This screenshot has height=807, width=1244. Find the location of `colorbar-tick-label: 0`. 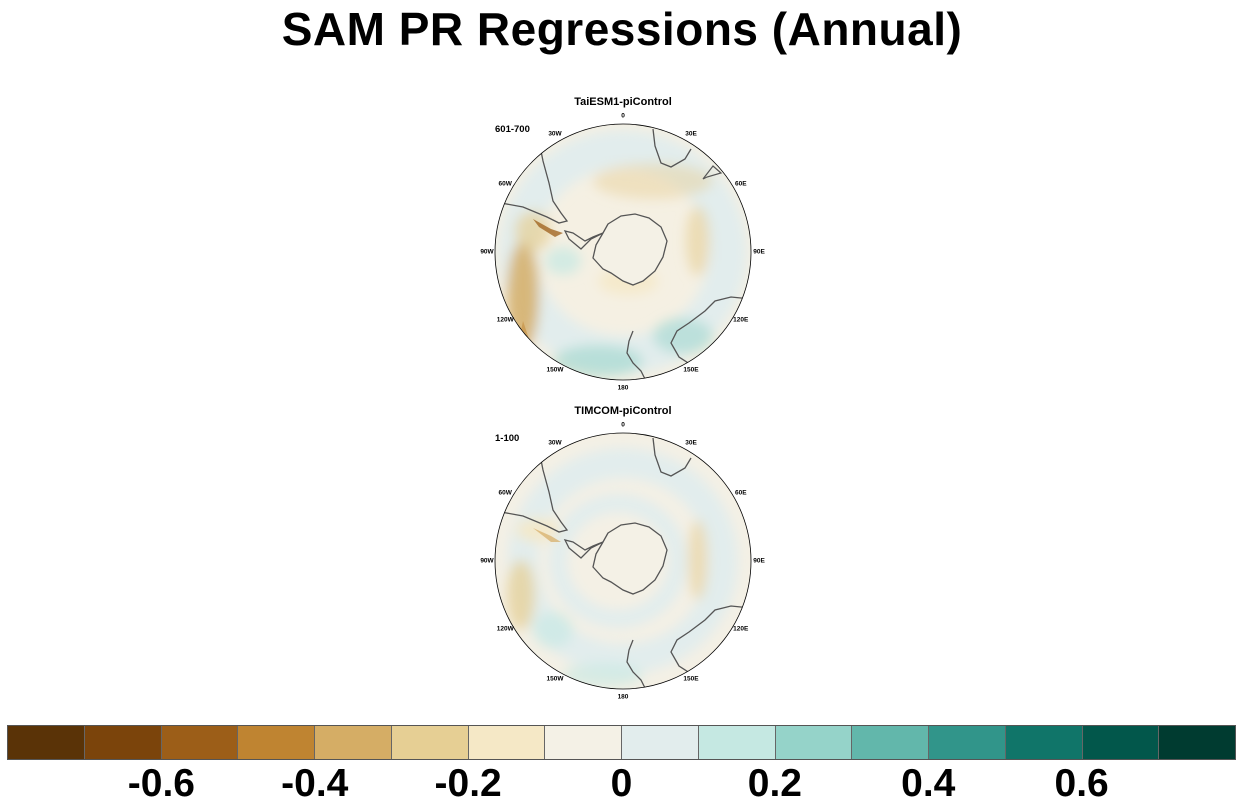

colorbar-tick-label: 0 is located at coordinates (621, 783).